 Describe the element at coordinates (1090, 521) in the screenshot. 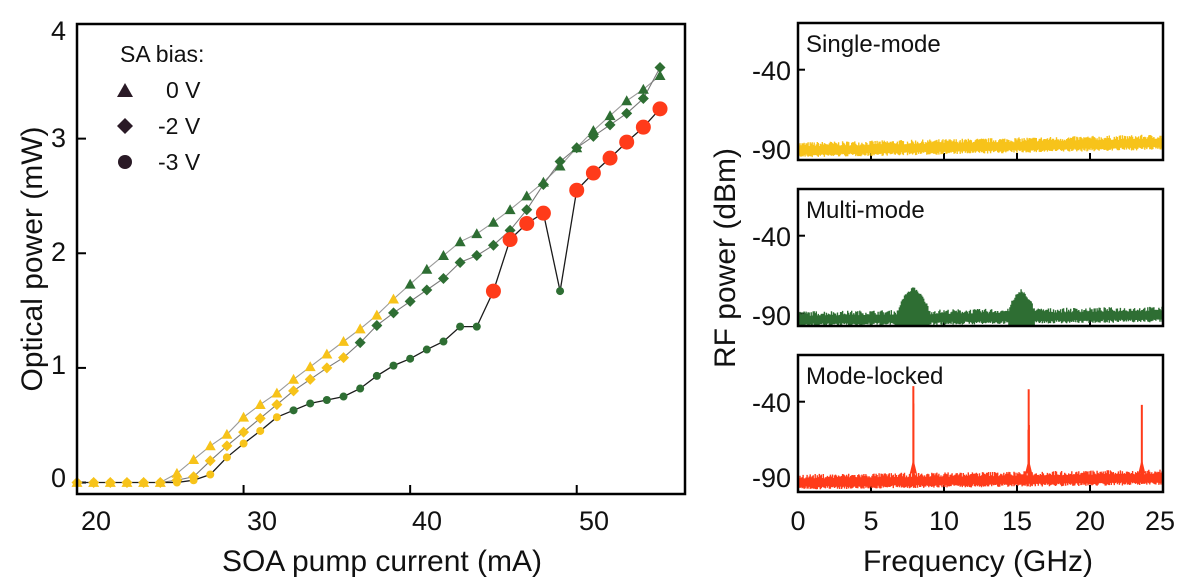

I see `right-xtick-label: 20` at that location.